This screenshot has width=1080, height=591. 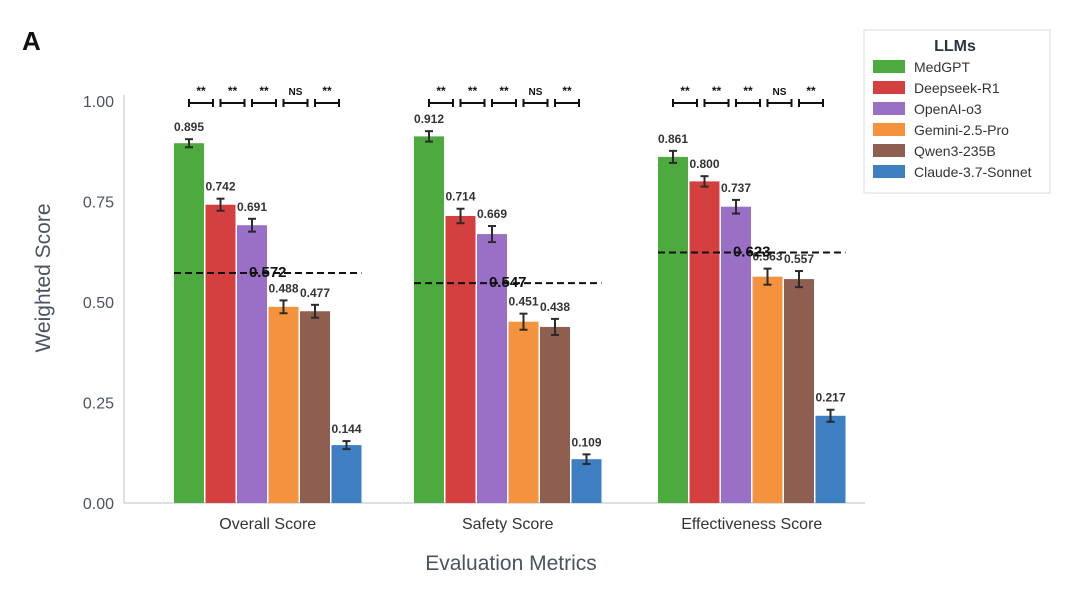 What do you see at coordinates (555, 307) in the screenshot?
I see `value-label: 0.438` at bounding box center [555, 307].